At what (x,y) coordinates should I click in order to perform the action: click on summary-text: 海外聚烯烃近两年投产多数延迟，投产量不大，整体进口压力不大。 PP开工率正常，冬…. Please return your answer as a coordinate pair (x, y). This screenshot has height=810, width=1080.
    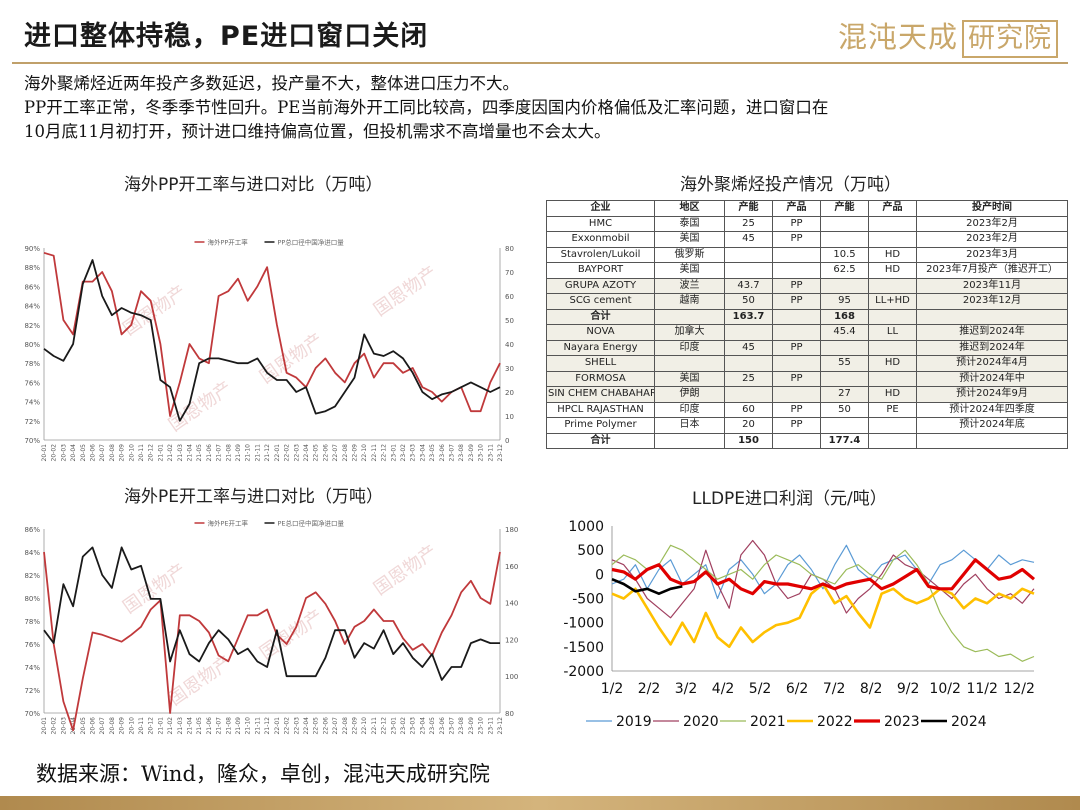
    Looking at the image, I should click on (544, 108).